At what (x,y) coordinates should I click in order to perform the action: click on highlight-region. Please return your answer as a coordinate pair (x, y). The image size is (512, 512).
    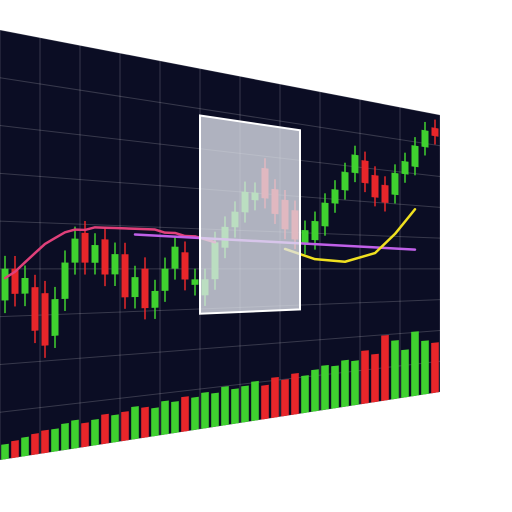
    Looking at the image, I should click on (250, 214).